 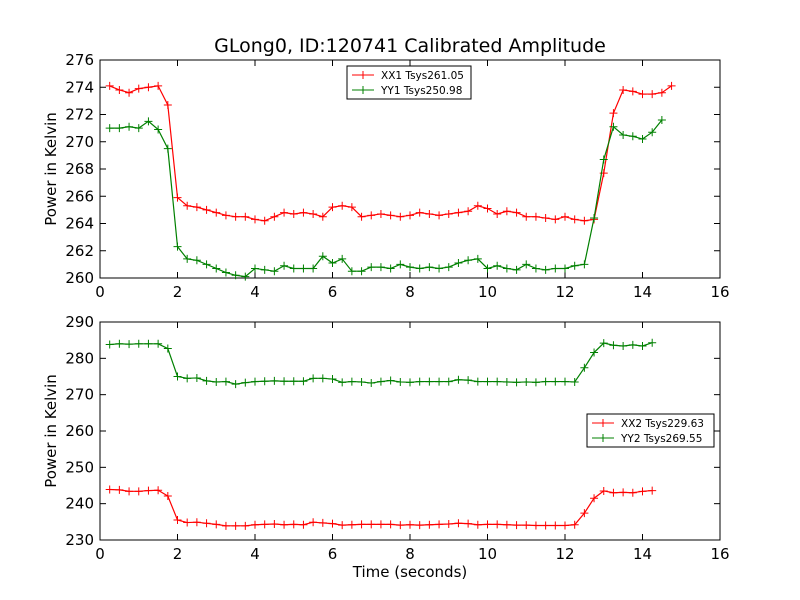 I want to click on top-y-tick-label: 262, so click(x=79, y=251).